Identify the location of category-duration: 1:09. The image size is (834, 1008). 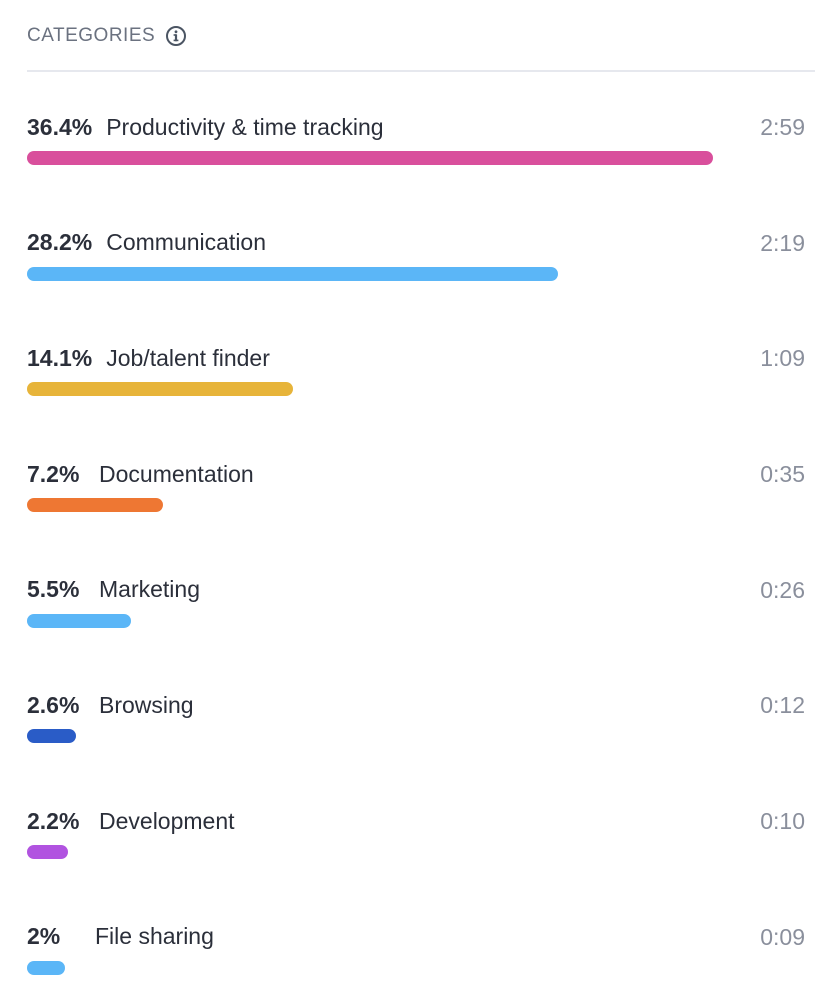
(782, 358).